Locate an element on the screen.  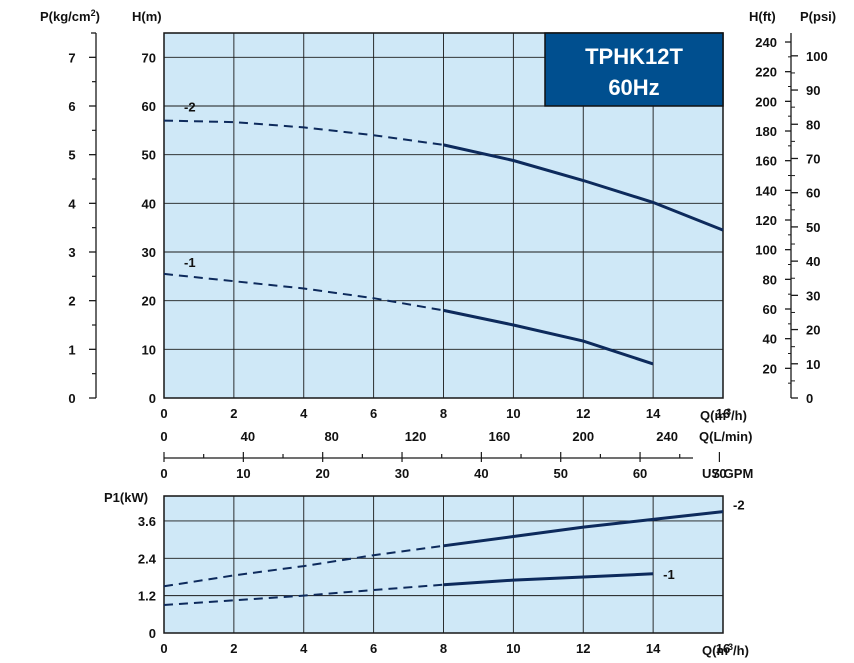
kgcm2-tick-label: 7 is located at coordinates (71, 57).